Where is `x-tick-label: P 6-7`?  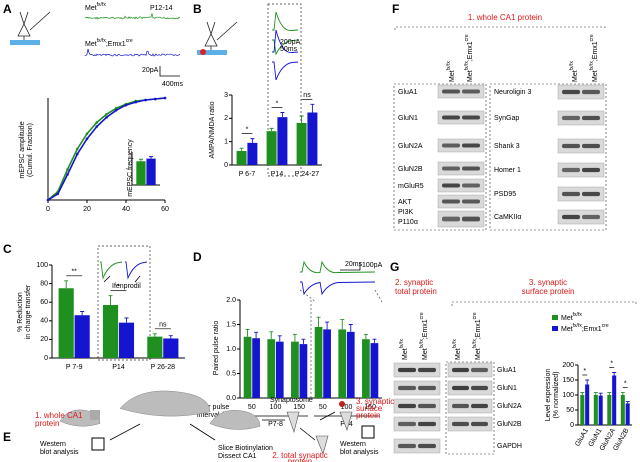 x-tick-label: P 6-7 is located at coordinates (247, 174).